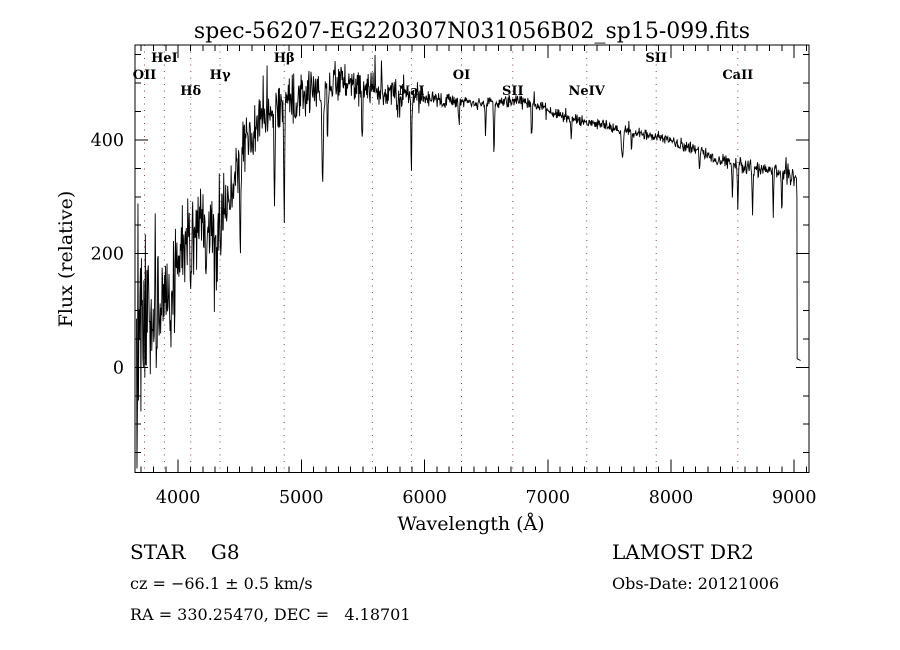  Describe the element at coordinates (671, 498) in the screenshot. I see `x-tick-label-8000: 8000` at that location.